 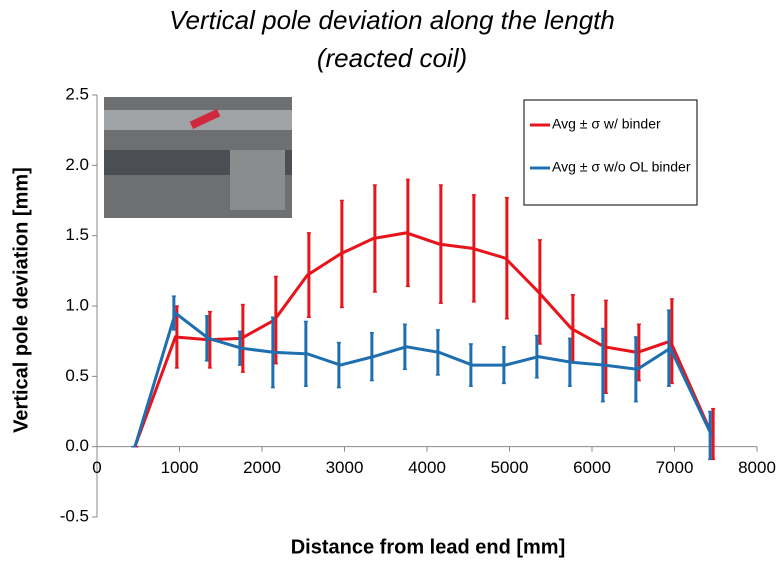 I want to click on x-tick-label: 2000, so click(x=262, y=467).